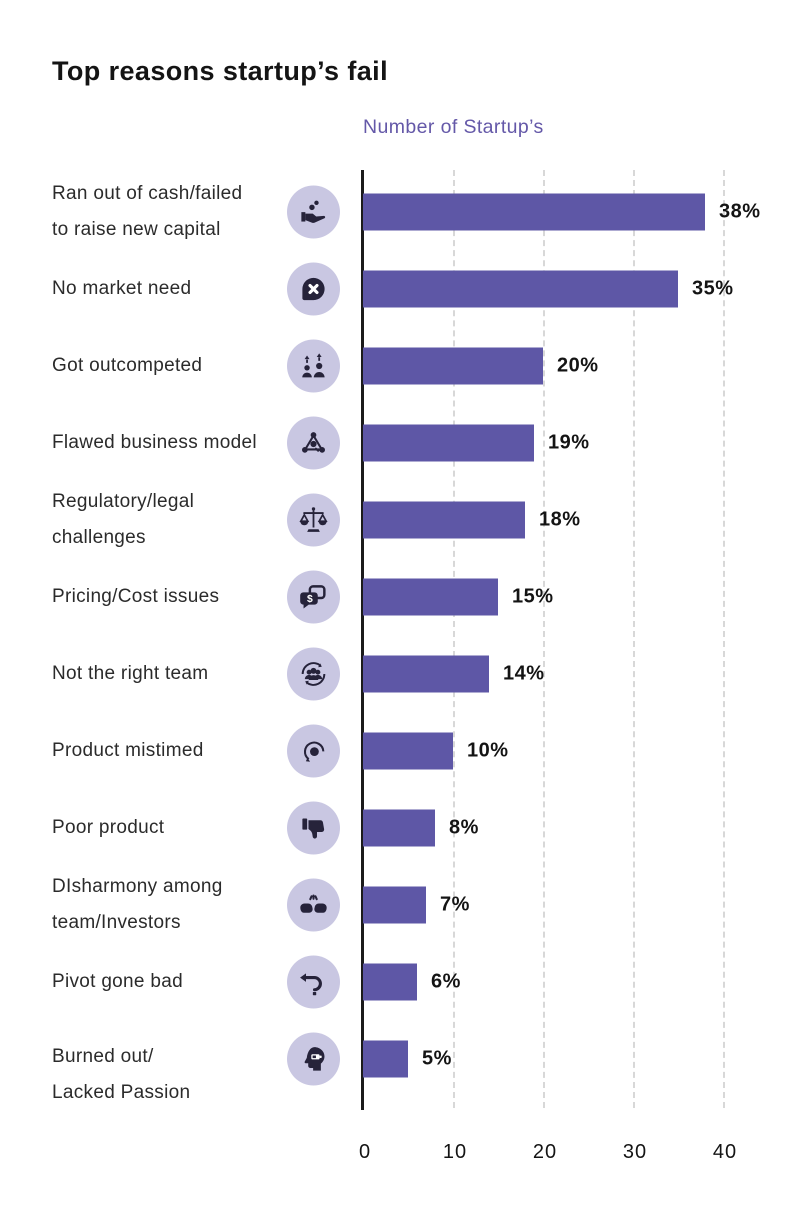 This screenshot has width=801, height=1219. Describe the element at coordinates (365, 1152) in the screenshot. I see `x-tick-label: 0` at that location.